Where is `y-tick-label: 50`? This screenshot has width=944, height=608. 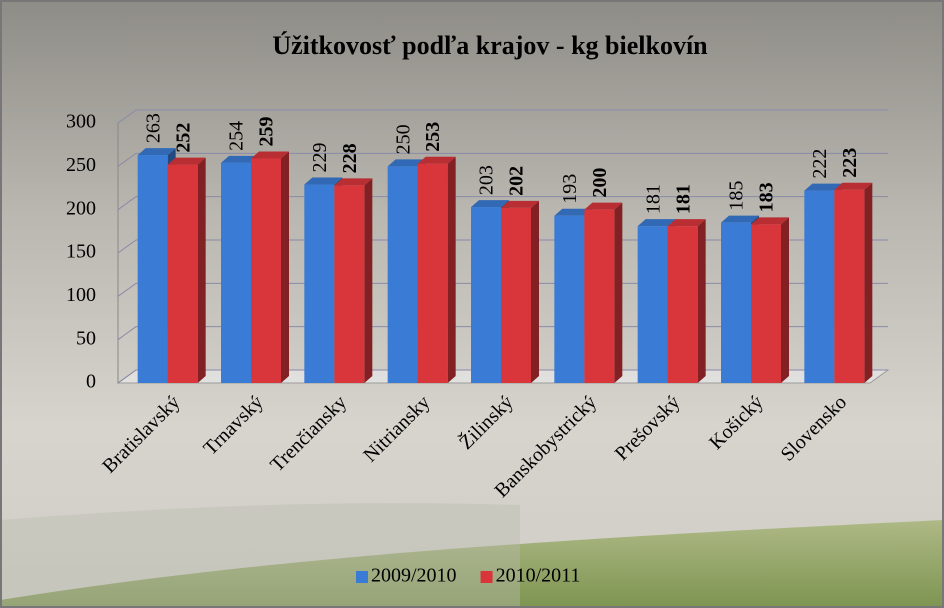 y-tick-label: 50 is located at coordinates (86, 338).